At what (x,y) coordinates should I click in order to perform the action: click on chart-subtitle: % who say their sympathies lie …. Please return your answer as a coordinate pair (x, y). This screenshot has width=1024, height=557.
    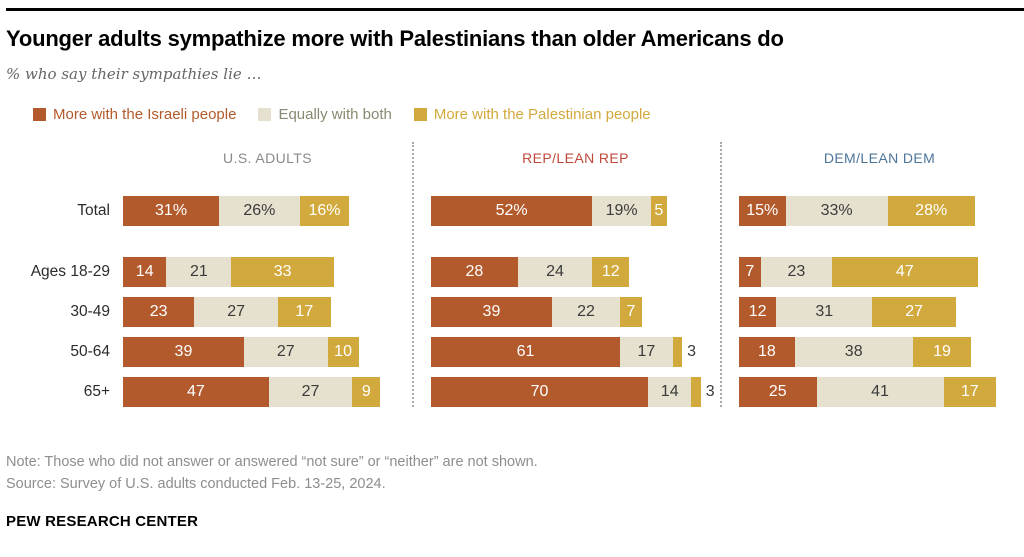
    Looking at the image, I should click on (134, 74).